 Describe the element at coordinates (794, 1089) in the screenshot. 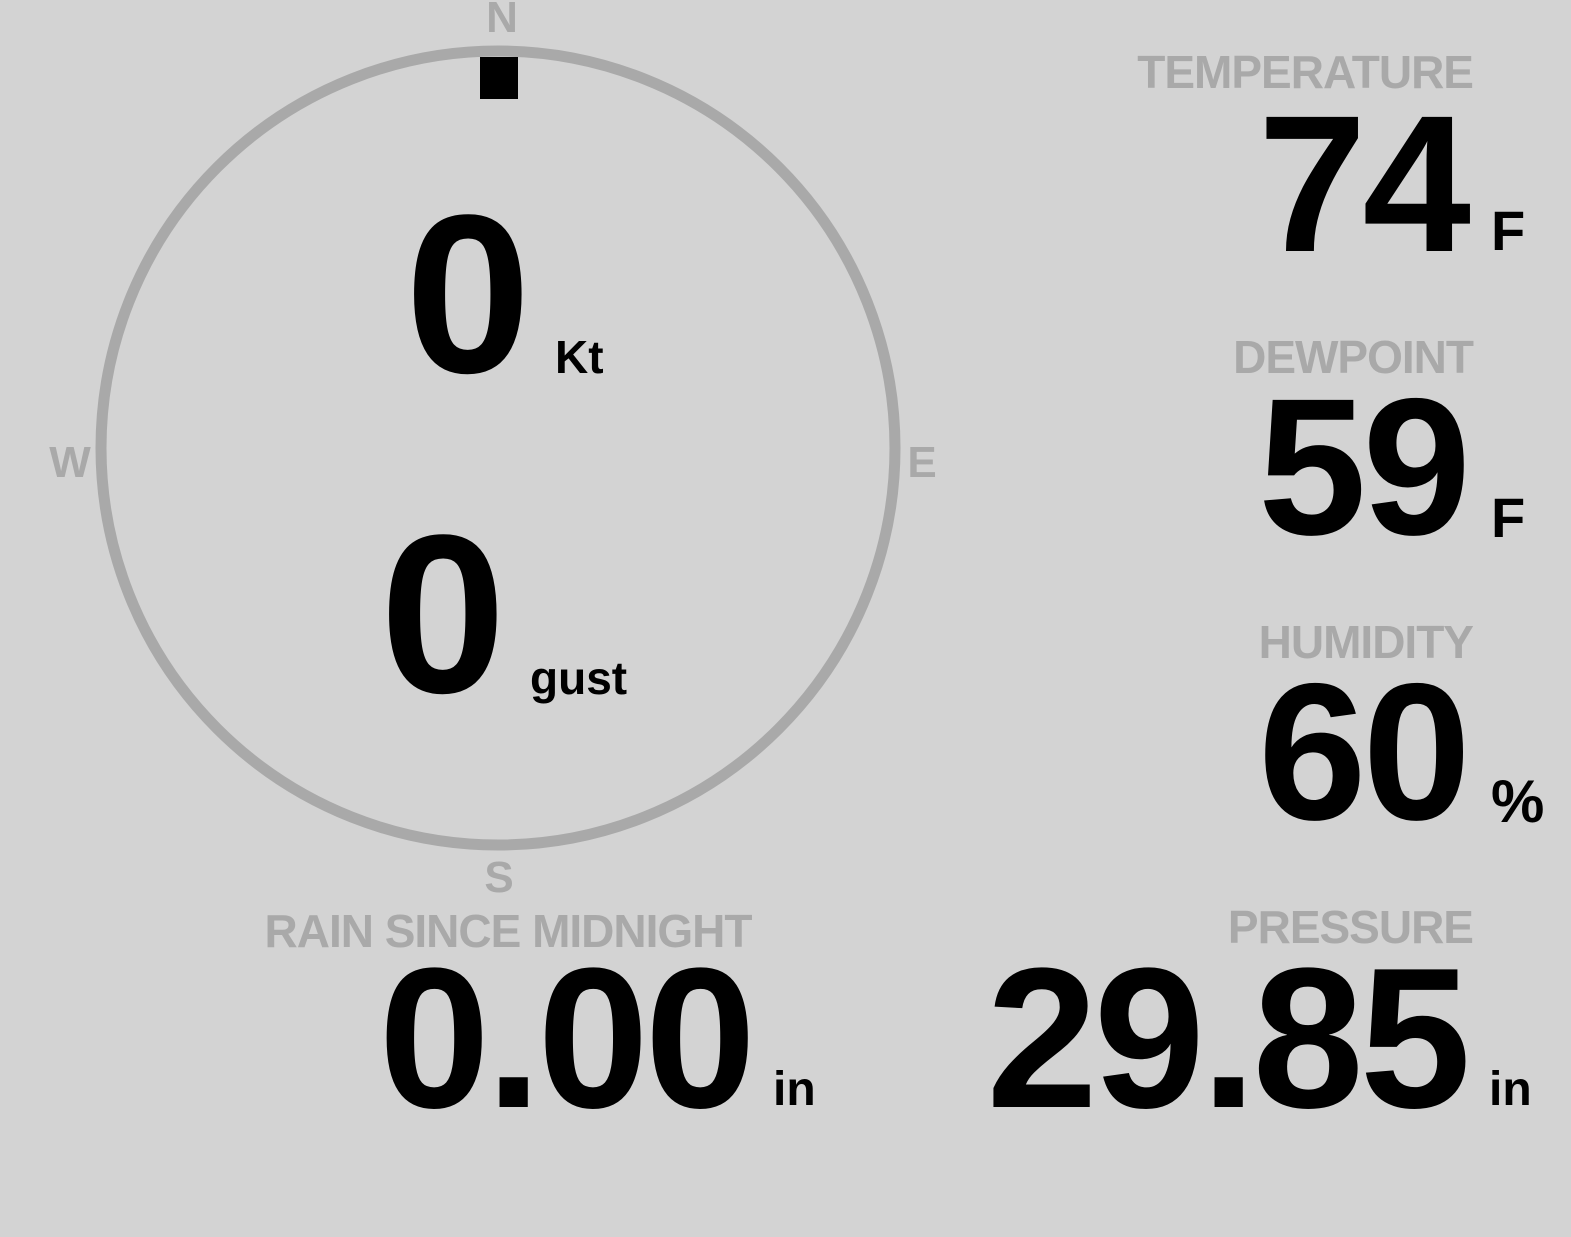

I see `rain-unit: in` at that location.